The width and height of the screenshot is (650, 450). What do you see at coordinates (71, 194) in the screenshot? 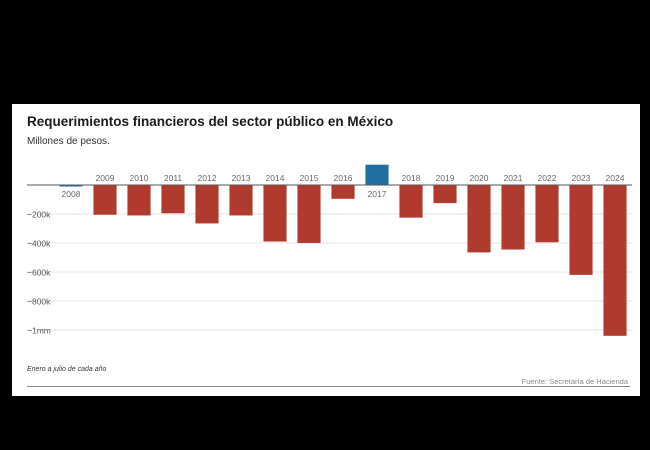
I see `x-tick-label: 2008` at bounding box center [71, 194].